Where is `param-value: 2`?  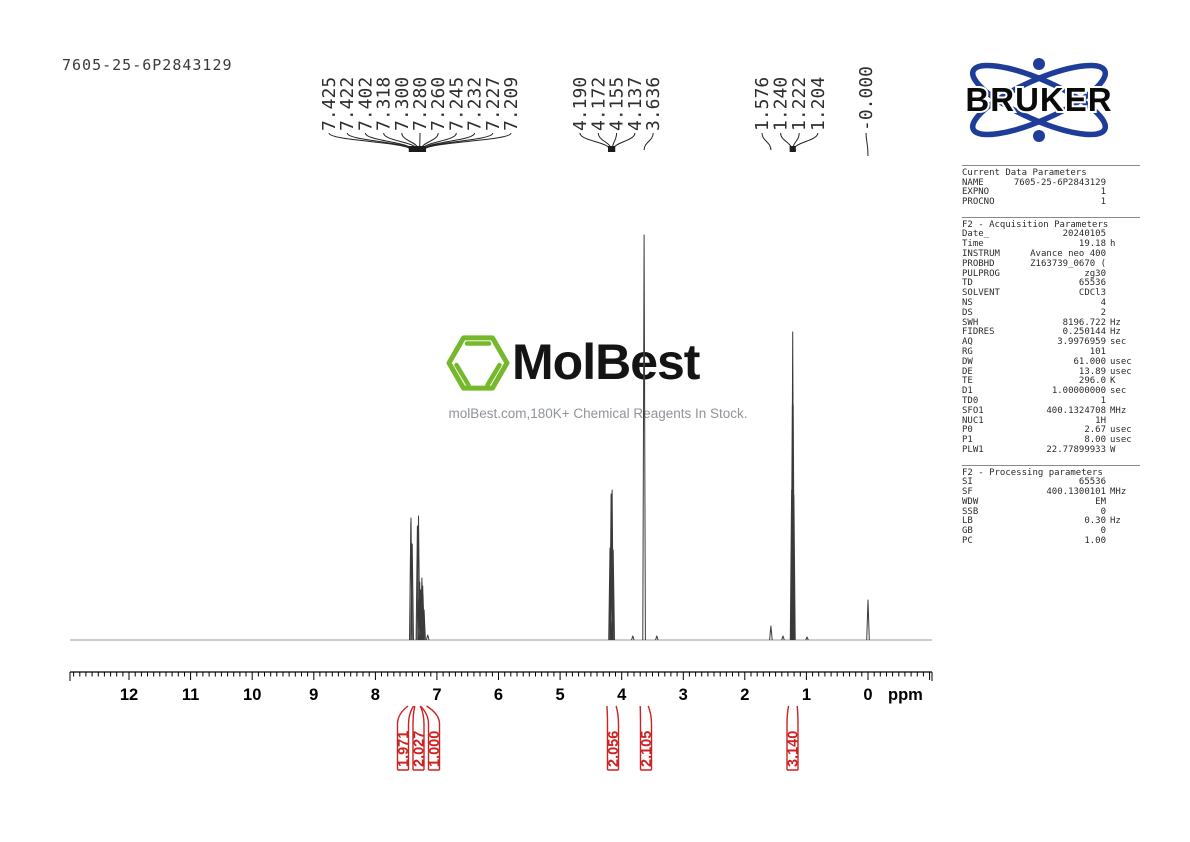
param-value: 2 is located at coordinates (1103, 312).